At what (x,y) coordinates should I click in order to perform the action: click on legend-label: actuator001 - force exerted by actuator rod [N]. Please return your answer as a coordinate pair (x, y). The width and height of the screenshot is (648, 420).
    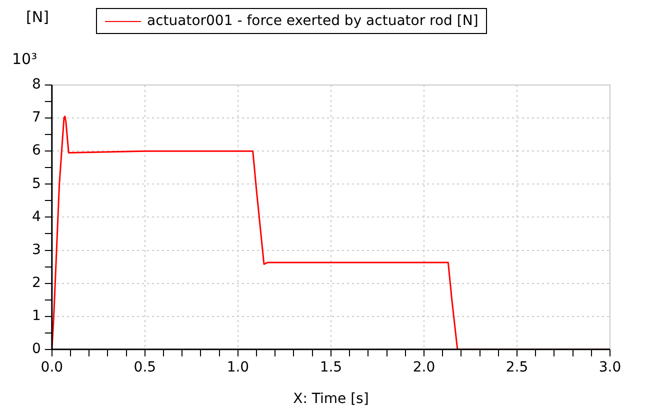
    Looking at the image, I should click on (312, 21).